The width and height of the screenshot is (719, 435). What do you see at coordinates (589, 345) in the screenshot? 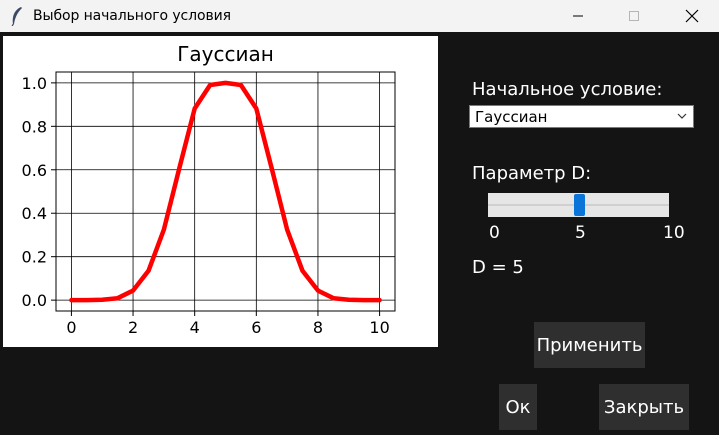
I see `apply-button: Применить` at bounding box center [589, 345].